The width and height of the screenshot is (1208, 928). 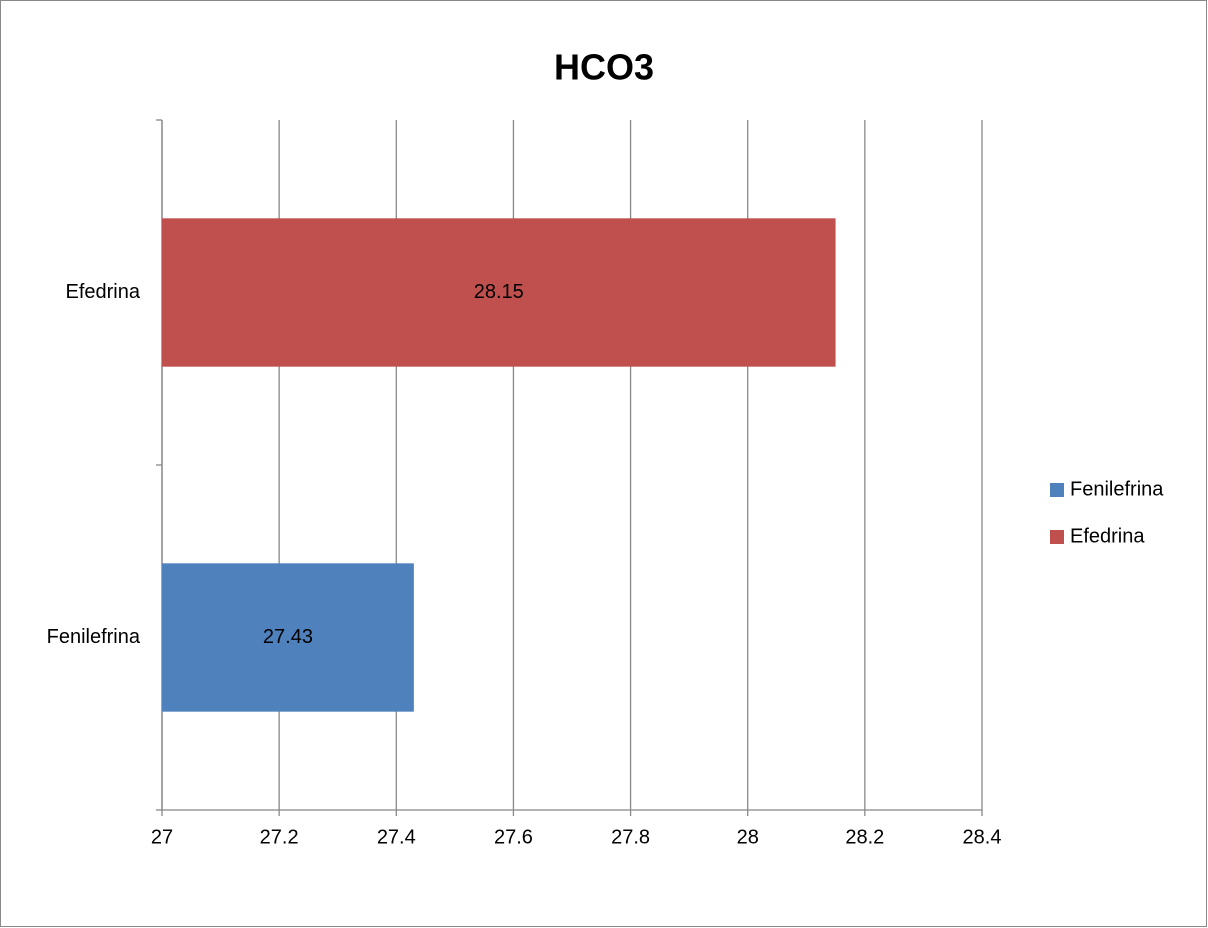 What do you see at coordinates (604, 67) in the screenshot?
I see `chart-title: HCO3` at bounding box center [604, 67].